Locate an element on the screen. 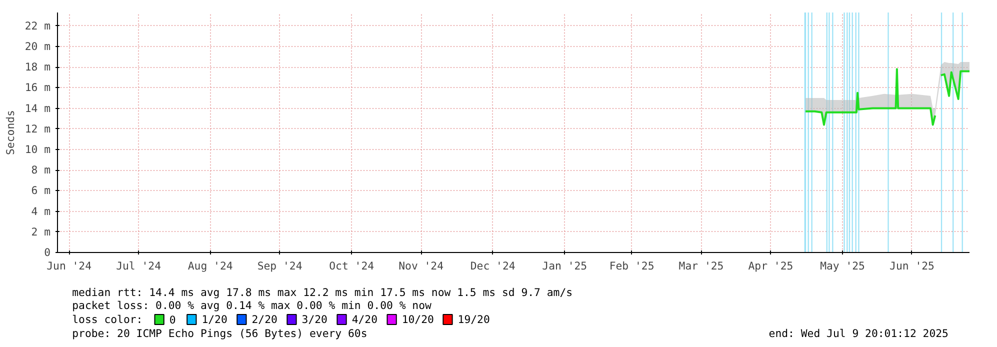 The height and width of the screenshot is (347, 997). x-tick-label: Jan '25 is located at coordinates (565, 266).